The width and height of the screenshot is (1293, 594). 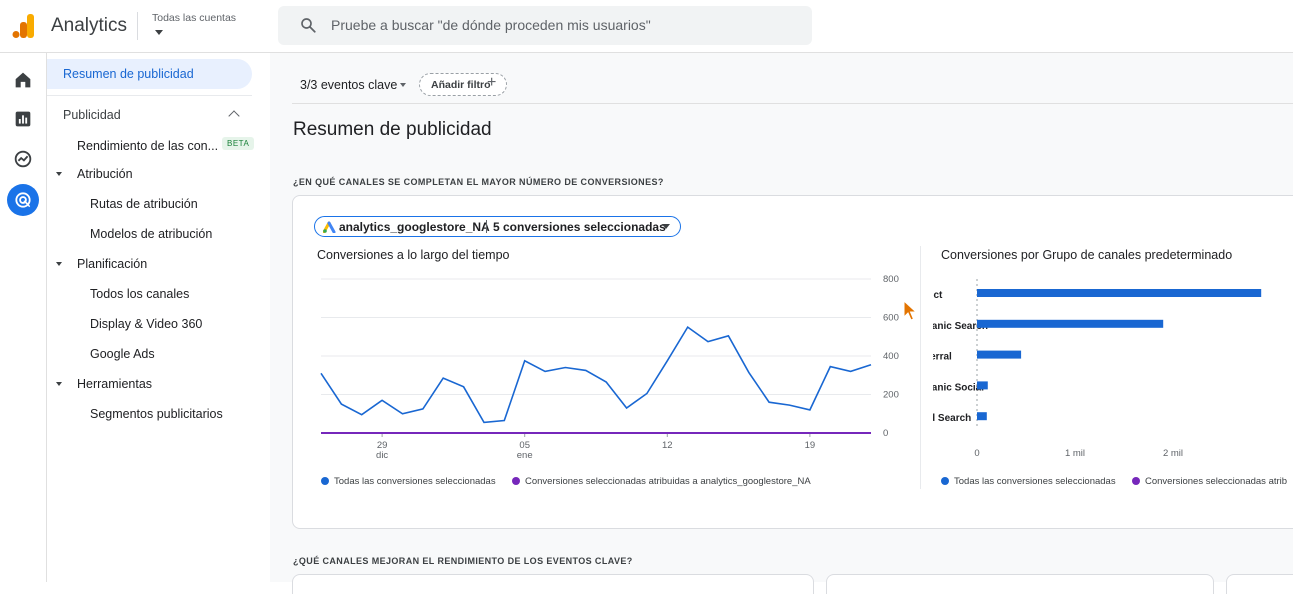 What do you see at coordinates (392, 129) in the screenshot?
I see `page-title: Resumen de publicidad` at bounding box center [392, 129].